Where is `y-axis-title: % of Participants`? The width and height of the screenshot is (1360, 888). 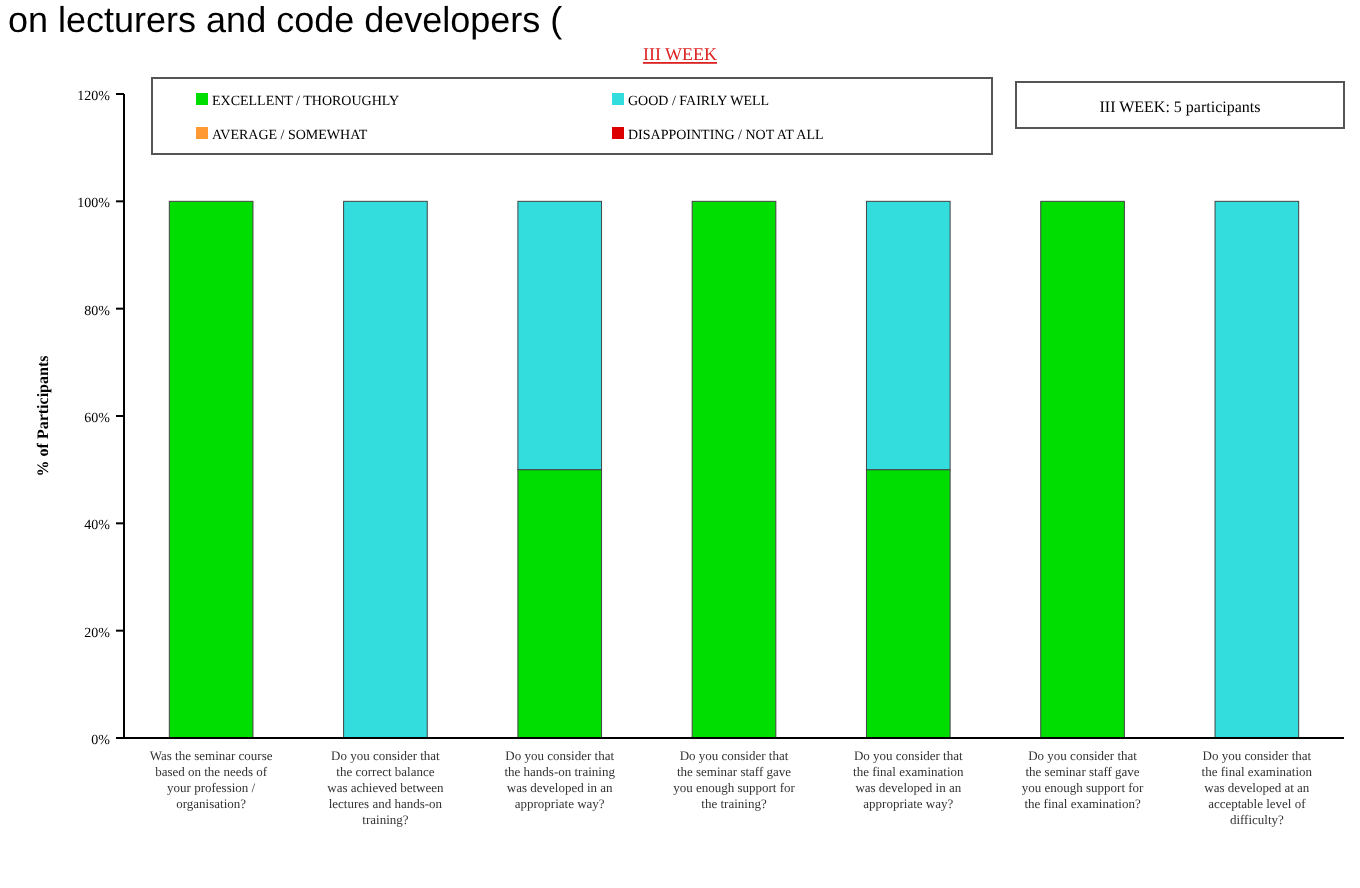 y-axis-title: % of Participants is located at coordinates (43, 416).